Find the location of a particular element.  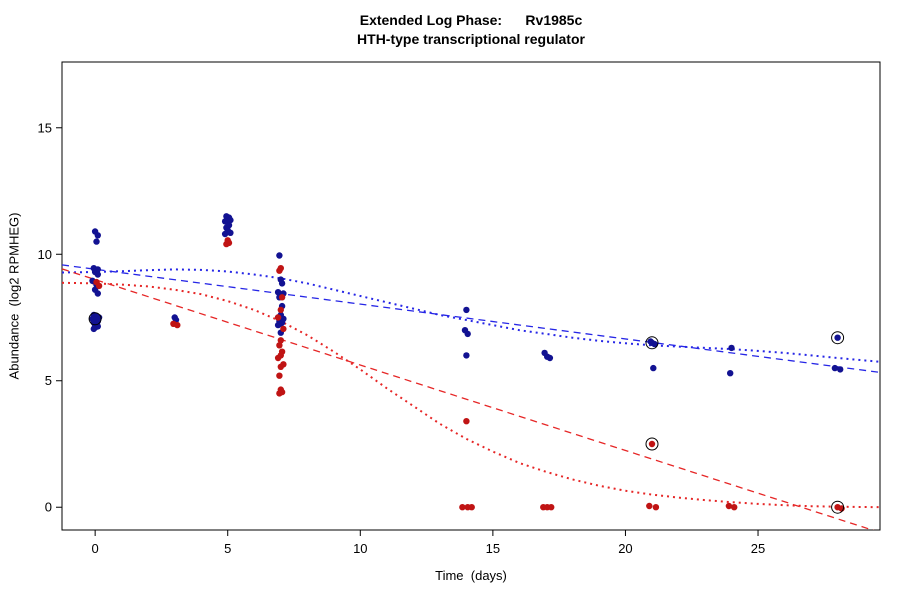

chart-subtitle: HTH-type transcriptional regulator is located at coordinates (471, 39).